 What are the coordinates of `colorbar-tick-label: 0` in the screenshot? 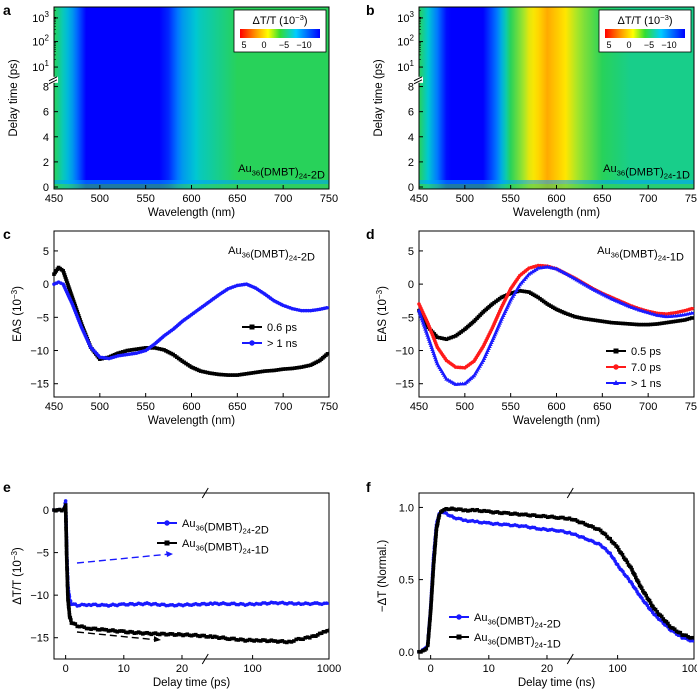 It's located at (628, 45).